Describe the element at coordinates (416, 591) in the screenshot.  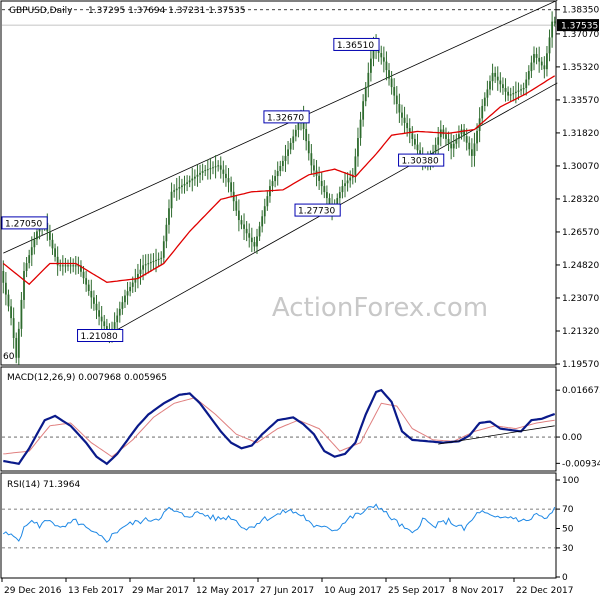
I see `date-tick-label: 25 Sep 2017` at that location.